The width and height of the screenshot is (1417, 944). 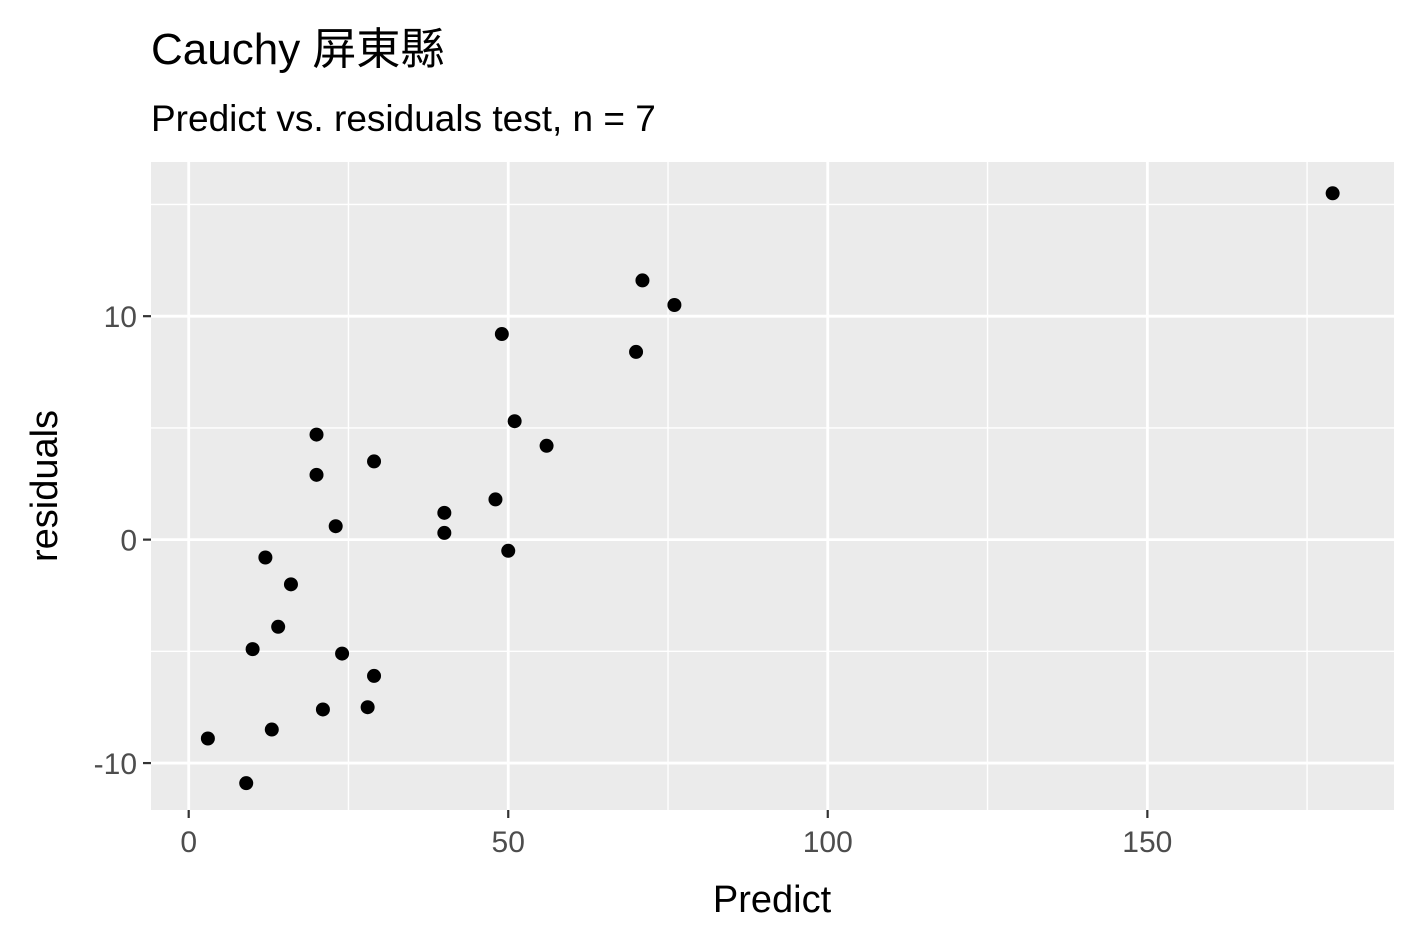 I want to click on x-axis-title: Predict, so click(x=772, y=900).